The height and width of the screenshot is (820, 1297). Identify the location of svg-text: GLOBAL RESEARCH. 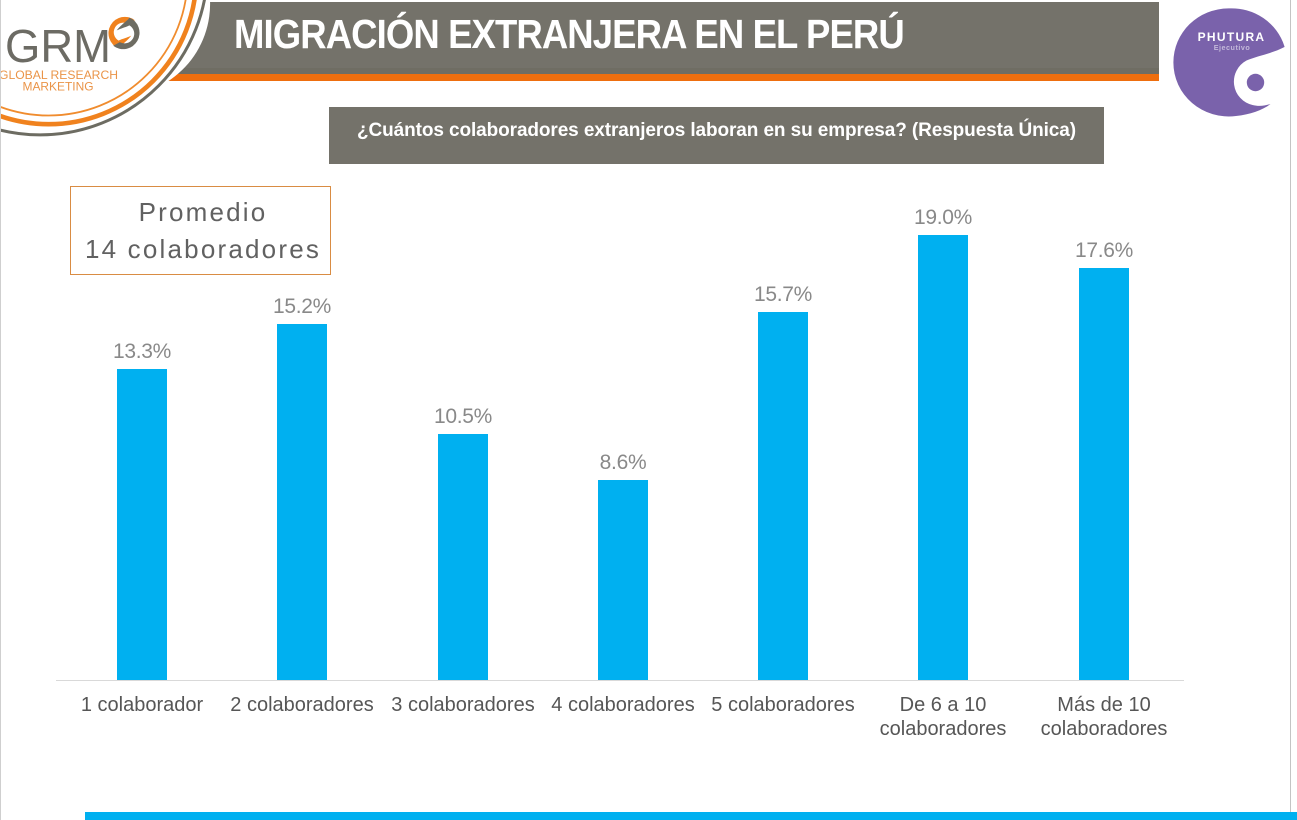
(59, 75).